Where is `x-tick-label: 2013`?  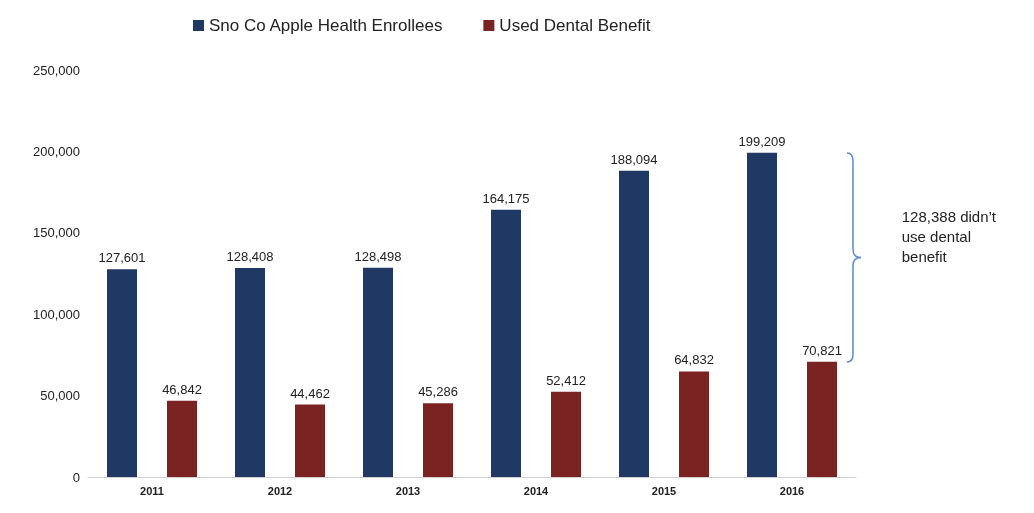 x-tick-label: 2013 is located at coordinates (408, 490).